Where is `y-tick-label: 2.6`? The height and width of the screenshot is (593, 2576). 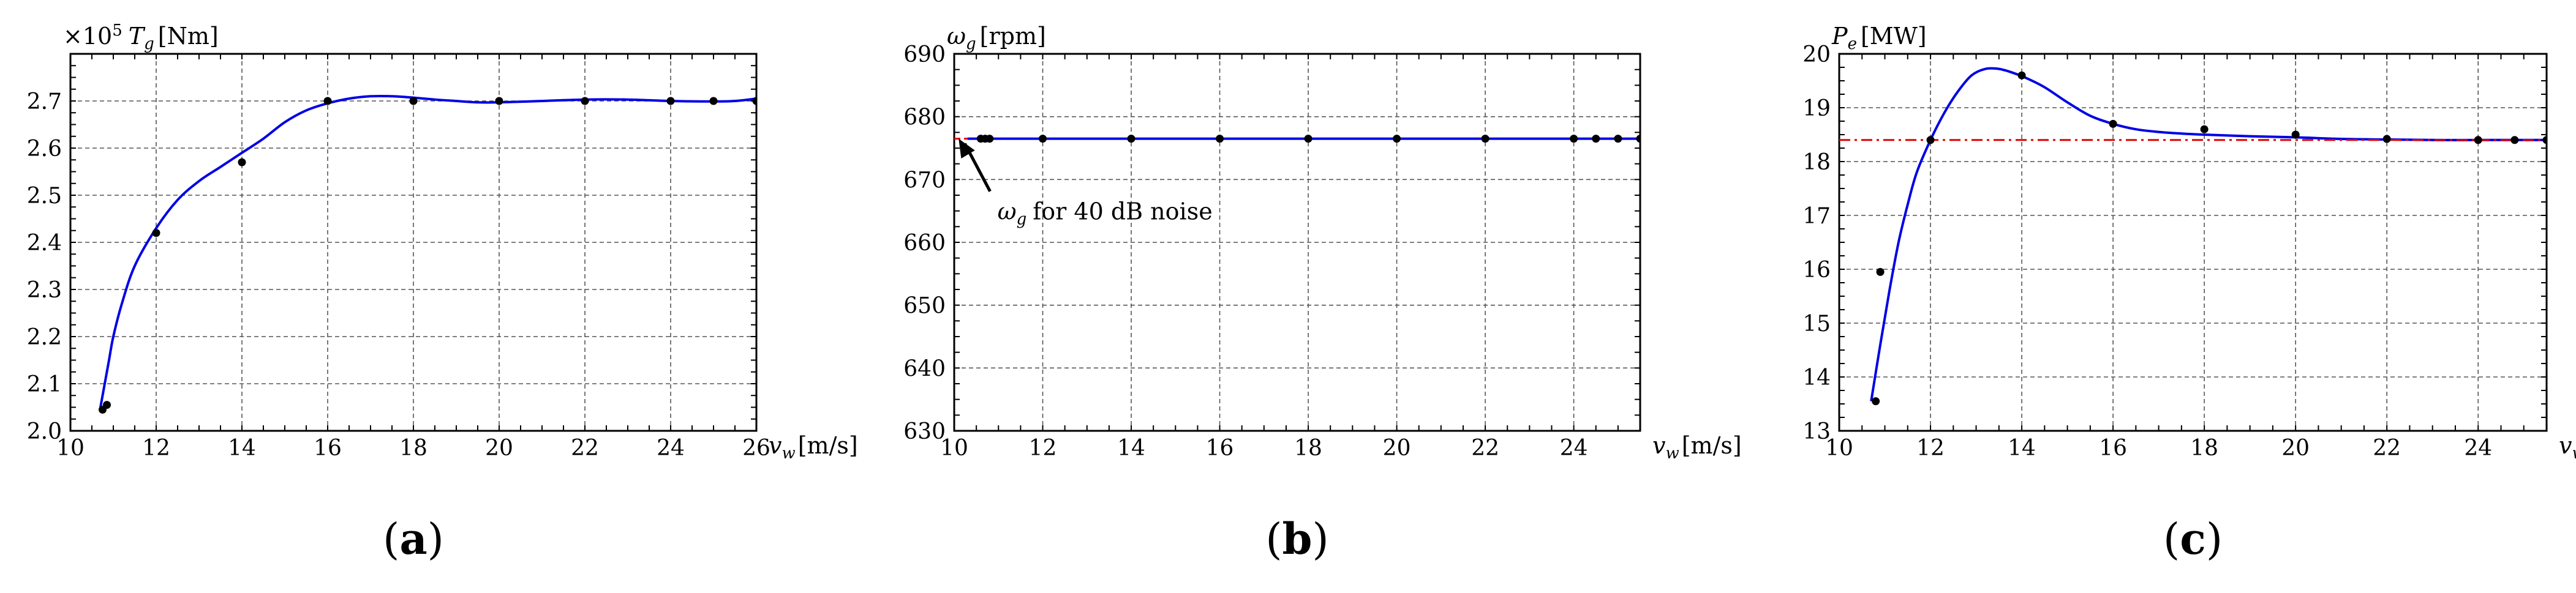 y-tick-label: 2.6 is located at coordinates (45, 149).